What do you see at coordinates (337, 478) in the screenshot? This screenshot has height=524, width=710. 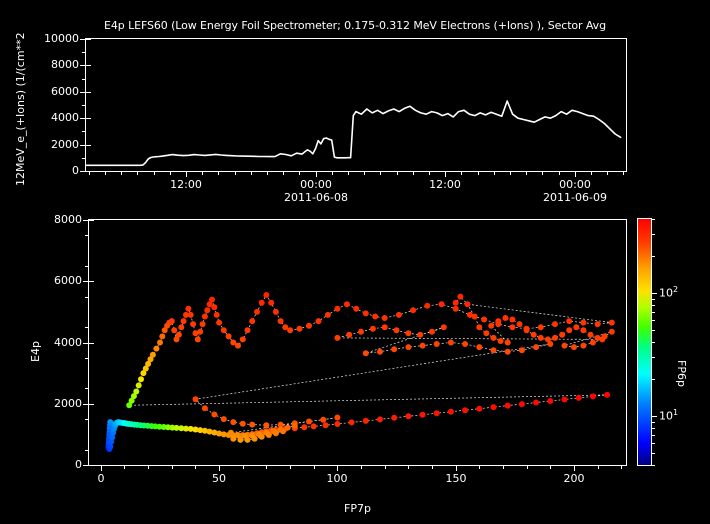 I see `panel2-x-ticklabel: 100` at bounding box center [337, 478].